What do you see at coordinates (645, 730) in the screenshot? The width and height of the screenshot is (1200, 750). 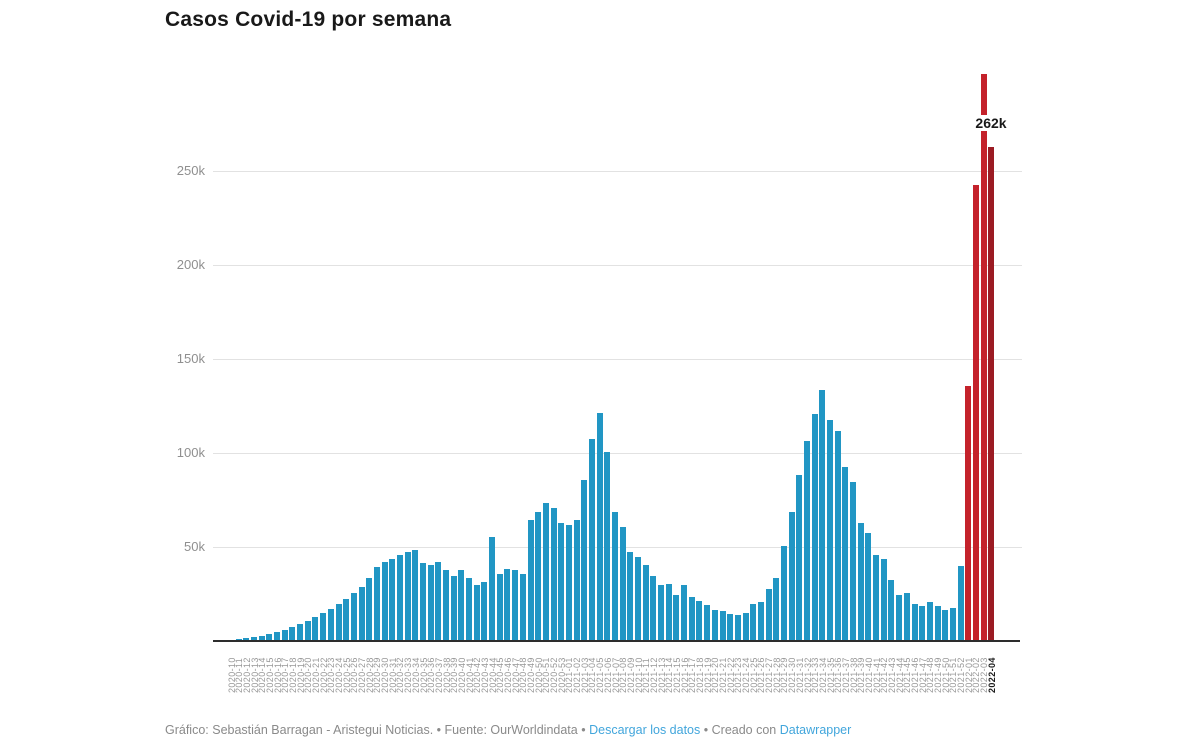 I see `download-data-link: Descargar los datos` at bounding box center [645, 730].